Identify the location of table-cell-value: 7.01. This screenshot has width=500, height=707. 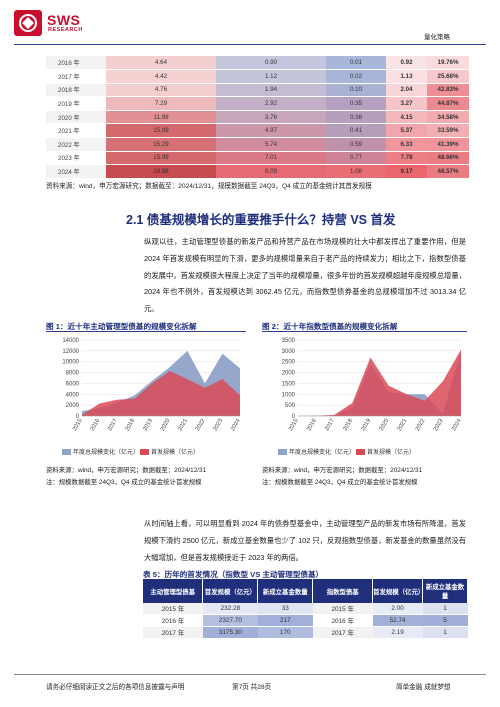
(271, 158).